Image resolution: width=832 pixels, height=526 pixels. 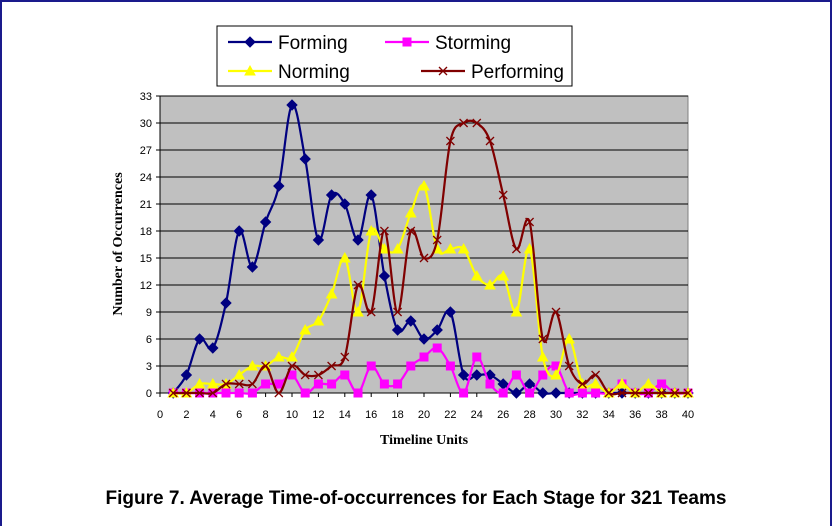 What do you see at coordinates (407, 42) in the screenshot?
I see `legend-marker` at bounding box center [407, 42].